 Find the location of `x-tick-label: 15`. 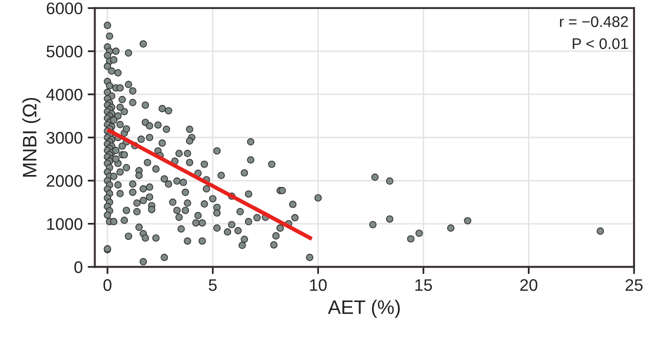

x-tick-label: 15 is located at coordinates (423, 285).